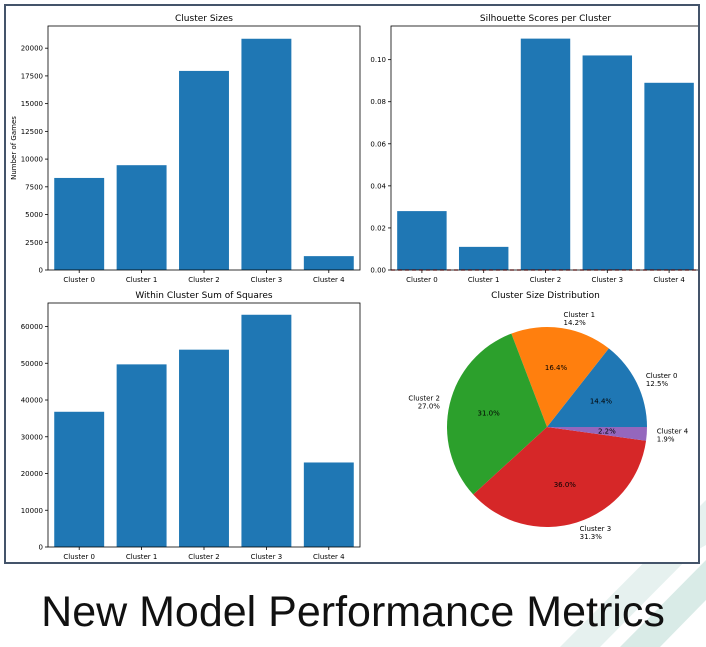  What do you see at coordinates (378, 186) in the screenshot?
I see `y-tick-label: 0.04` at bounding box center [378, 186].